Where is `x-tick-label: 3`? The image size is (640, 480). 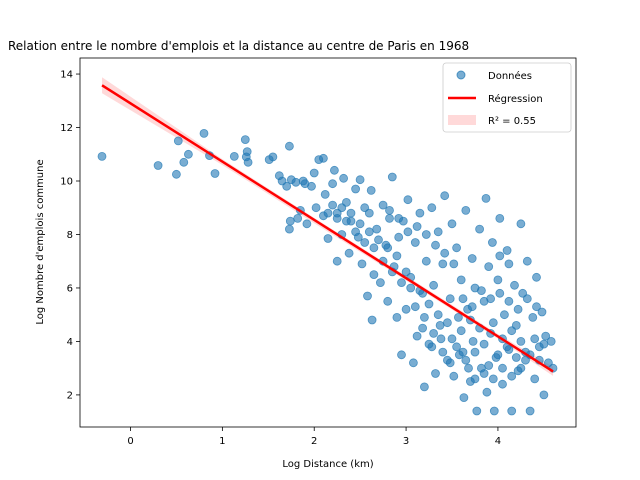 x-tick-label: 3 is located at coordinates (406, 441).